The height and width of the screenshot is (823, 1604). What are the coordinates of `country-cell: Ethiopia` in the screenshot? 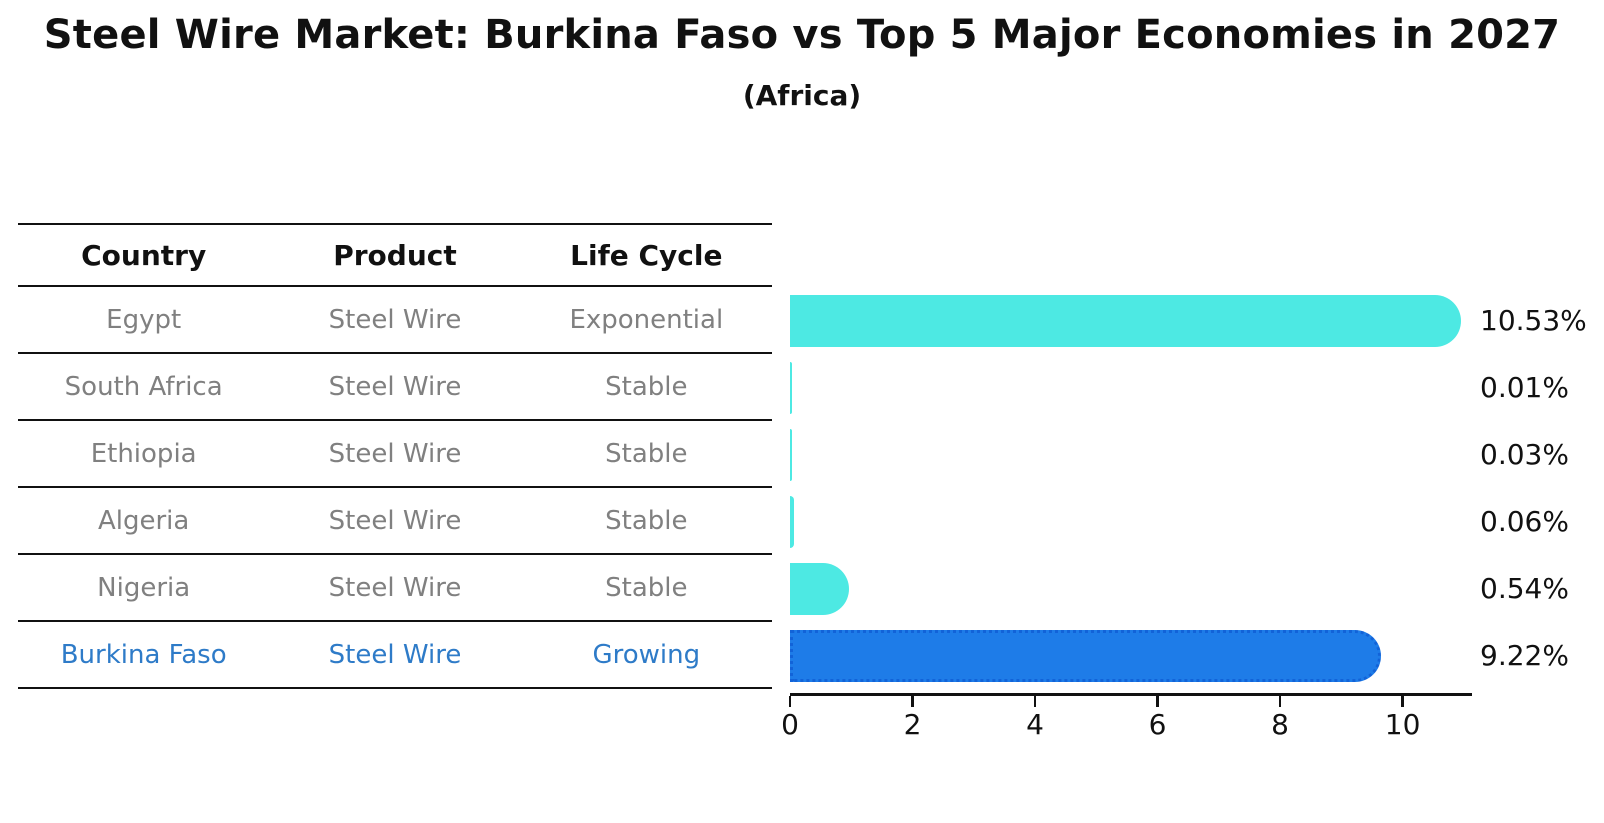 It's located at (143, 453).